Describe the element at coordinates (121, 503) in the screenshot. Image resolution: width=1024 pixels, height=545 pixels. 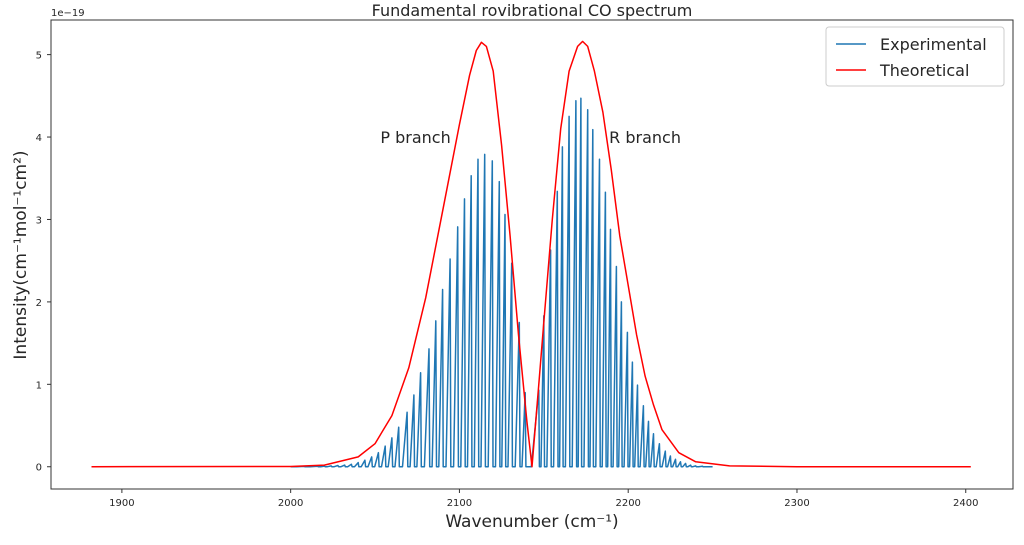
I see `x-tick-label: 1900` at that location.